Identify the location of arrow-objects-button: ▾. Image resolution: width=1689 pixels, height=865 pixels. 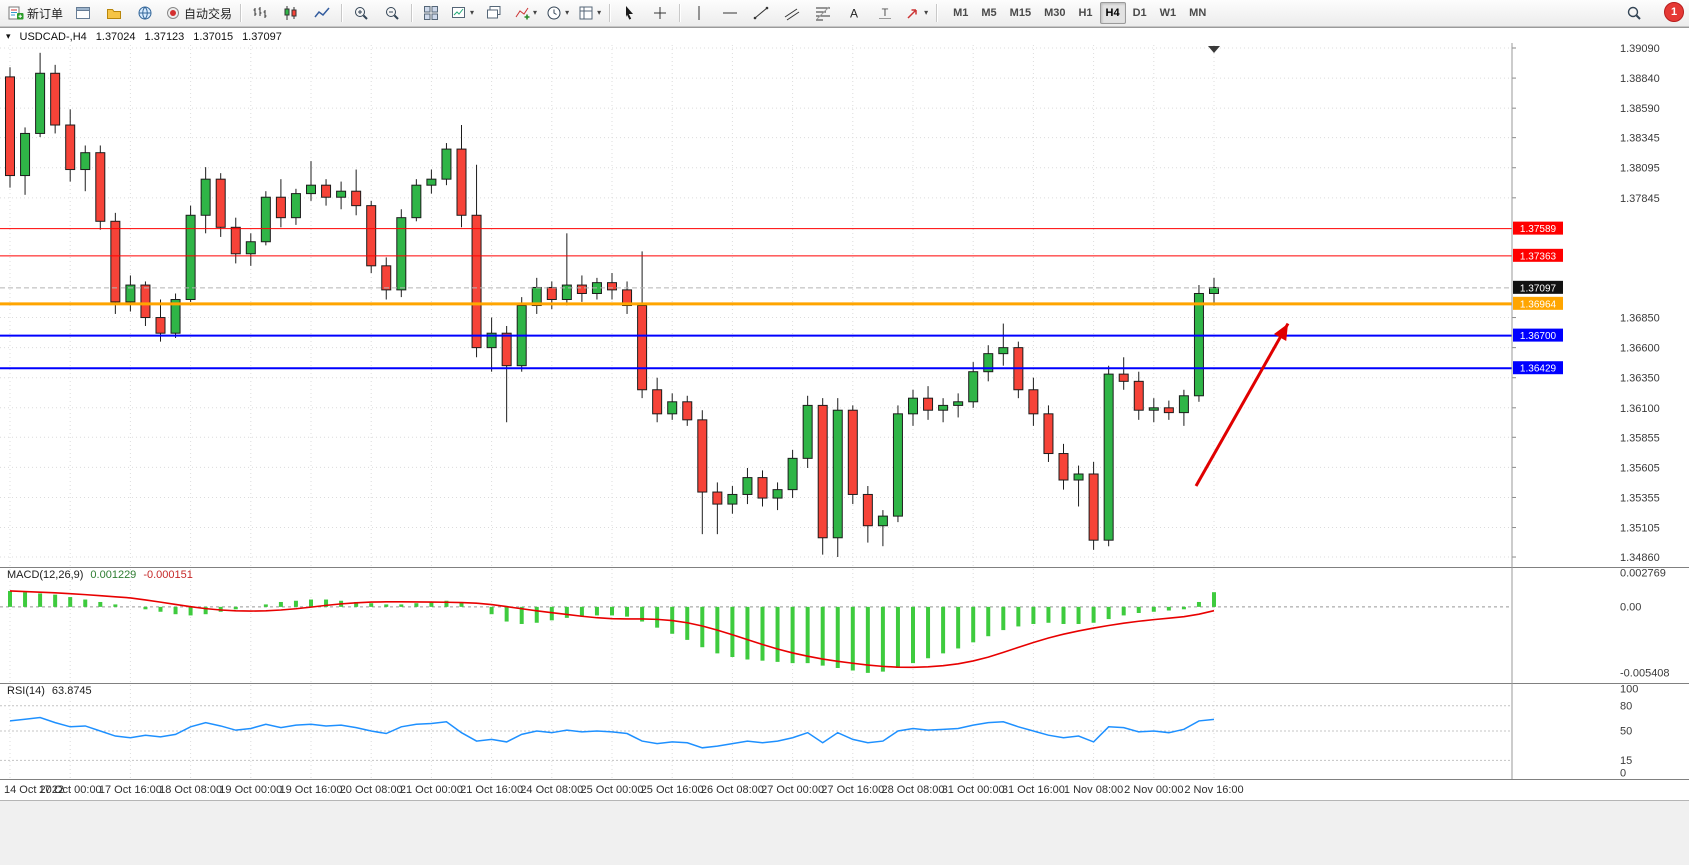
(916, 13).